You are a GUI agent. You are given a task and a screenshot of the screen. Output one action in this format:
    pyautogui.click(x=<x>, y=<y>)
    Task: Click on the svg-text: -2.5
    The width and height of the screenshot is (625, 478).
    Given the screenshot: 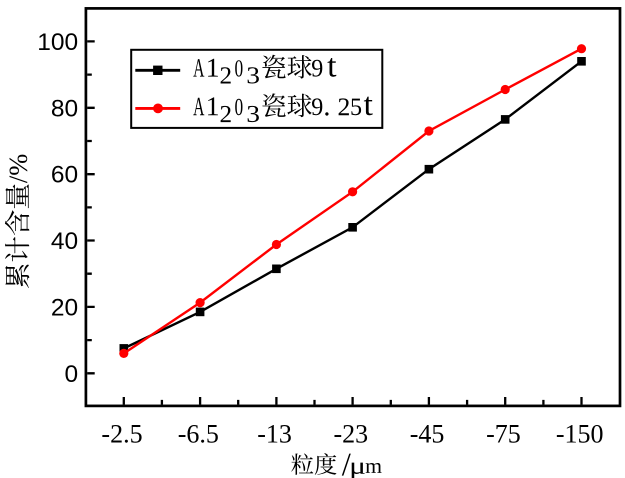 What is the action you would take?
    pyautogui.click(x=121, y=433)
    